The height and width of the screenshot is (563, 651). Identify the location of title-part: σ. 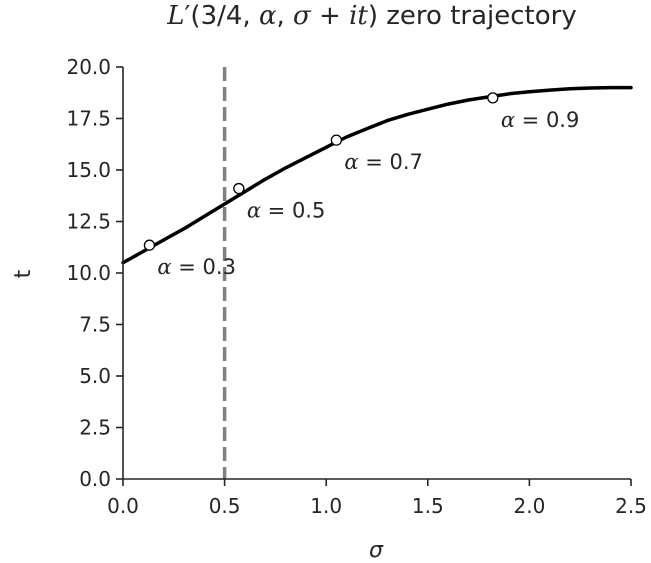
(302, 16).